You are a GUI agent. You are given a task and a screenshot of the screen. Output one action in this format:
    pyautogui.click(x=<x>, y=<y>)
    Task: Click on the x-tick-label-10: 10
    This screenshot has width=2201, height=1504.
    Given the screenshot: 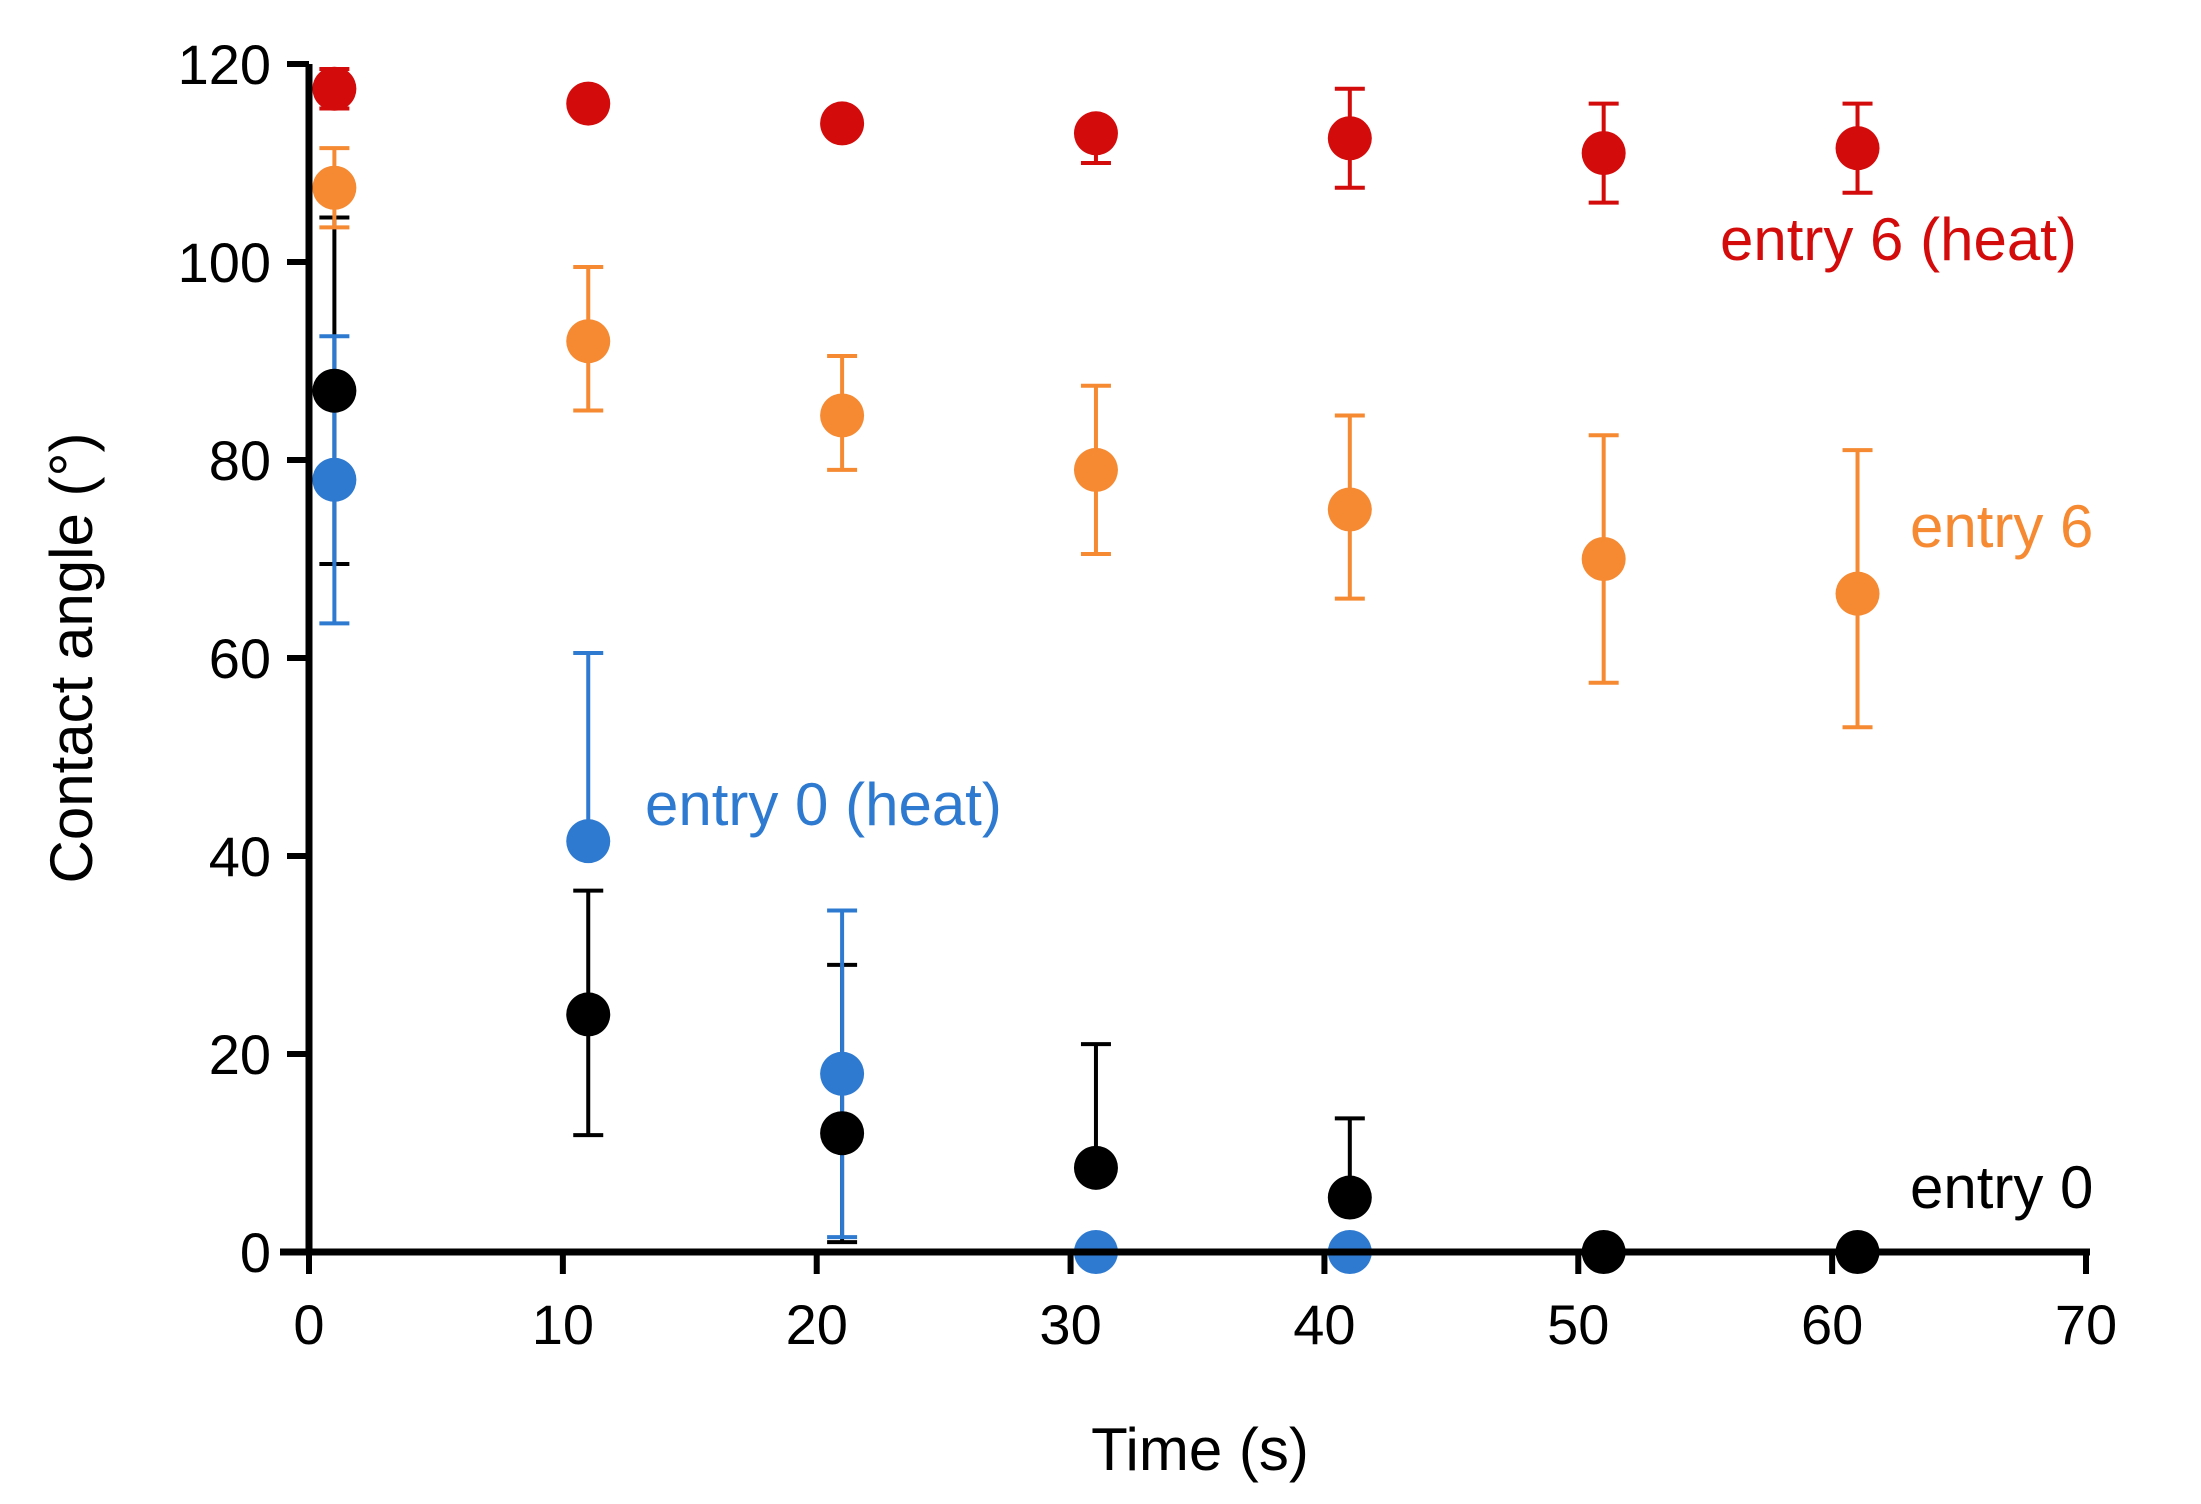 What is the action you would take?
    pyautogui.click(x=563, y=1324)
    